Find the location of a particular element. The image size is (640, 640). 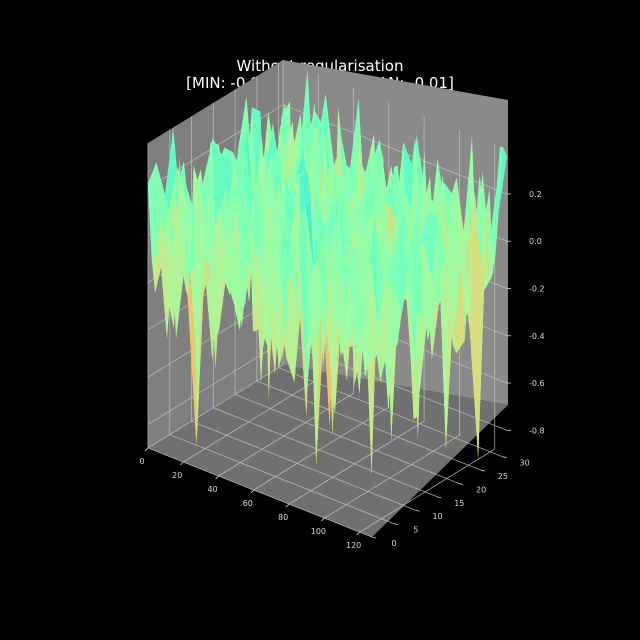

z-tick-label: 0.2 is located at coordinates (535, 194).